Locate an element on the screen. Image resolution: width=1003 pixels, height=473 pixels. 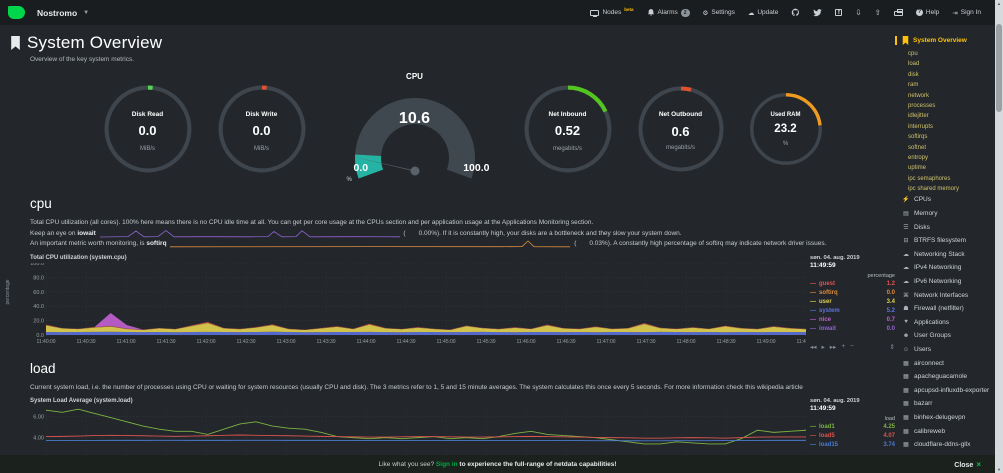
sidebar-item-apcupsd-influxdb-exporter: ▦ apcupsd-influxdb-exporter is located at coordinates (944, 390).